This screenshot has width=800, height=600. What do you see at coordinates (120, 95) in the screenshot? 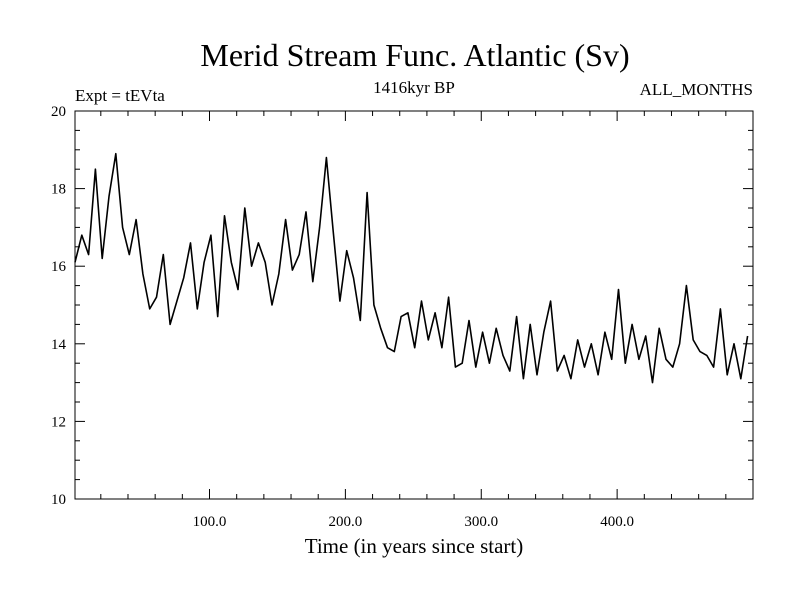
I see `subtitle-left: Expt = tEVta` at bounding box center [120, 95].